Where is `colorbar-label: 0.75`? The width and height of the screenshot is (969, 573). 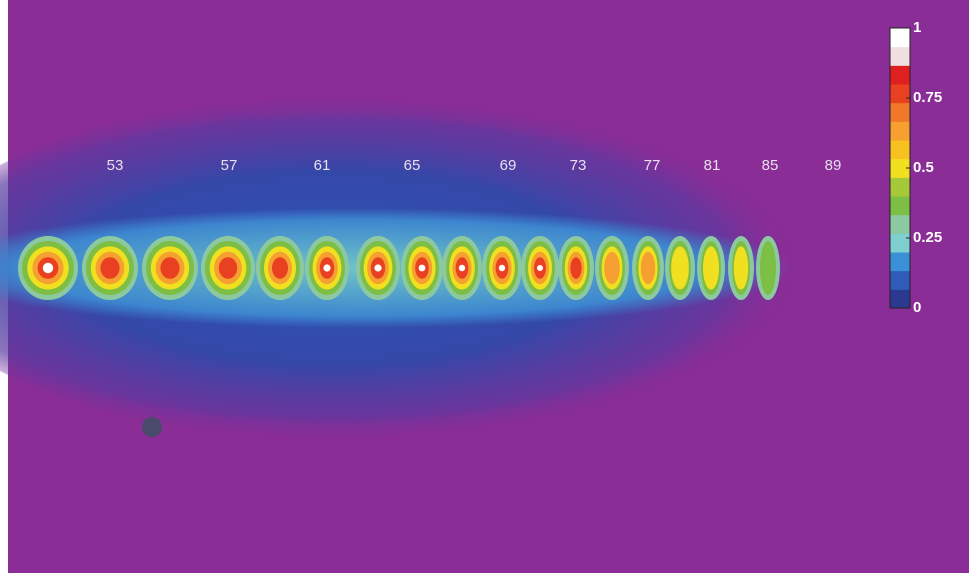
colorbar-label: 0.75 is located at coordinates (927, 97).